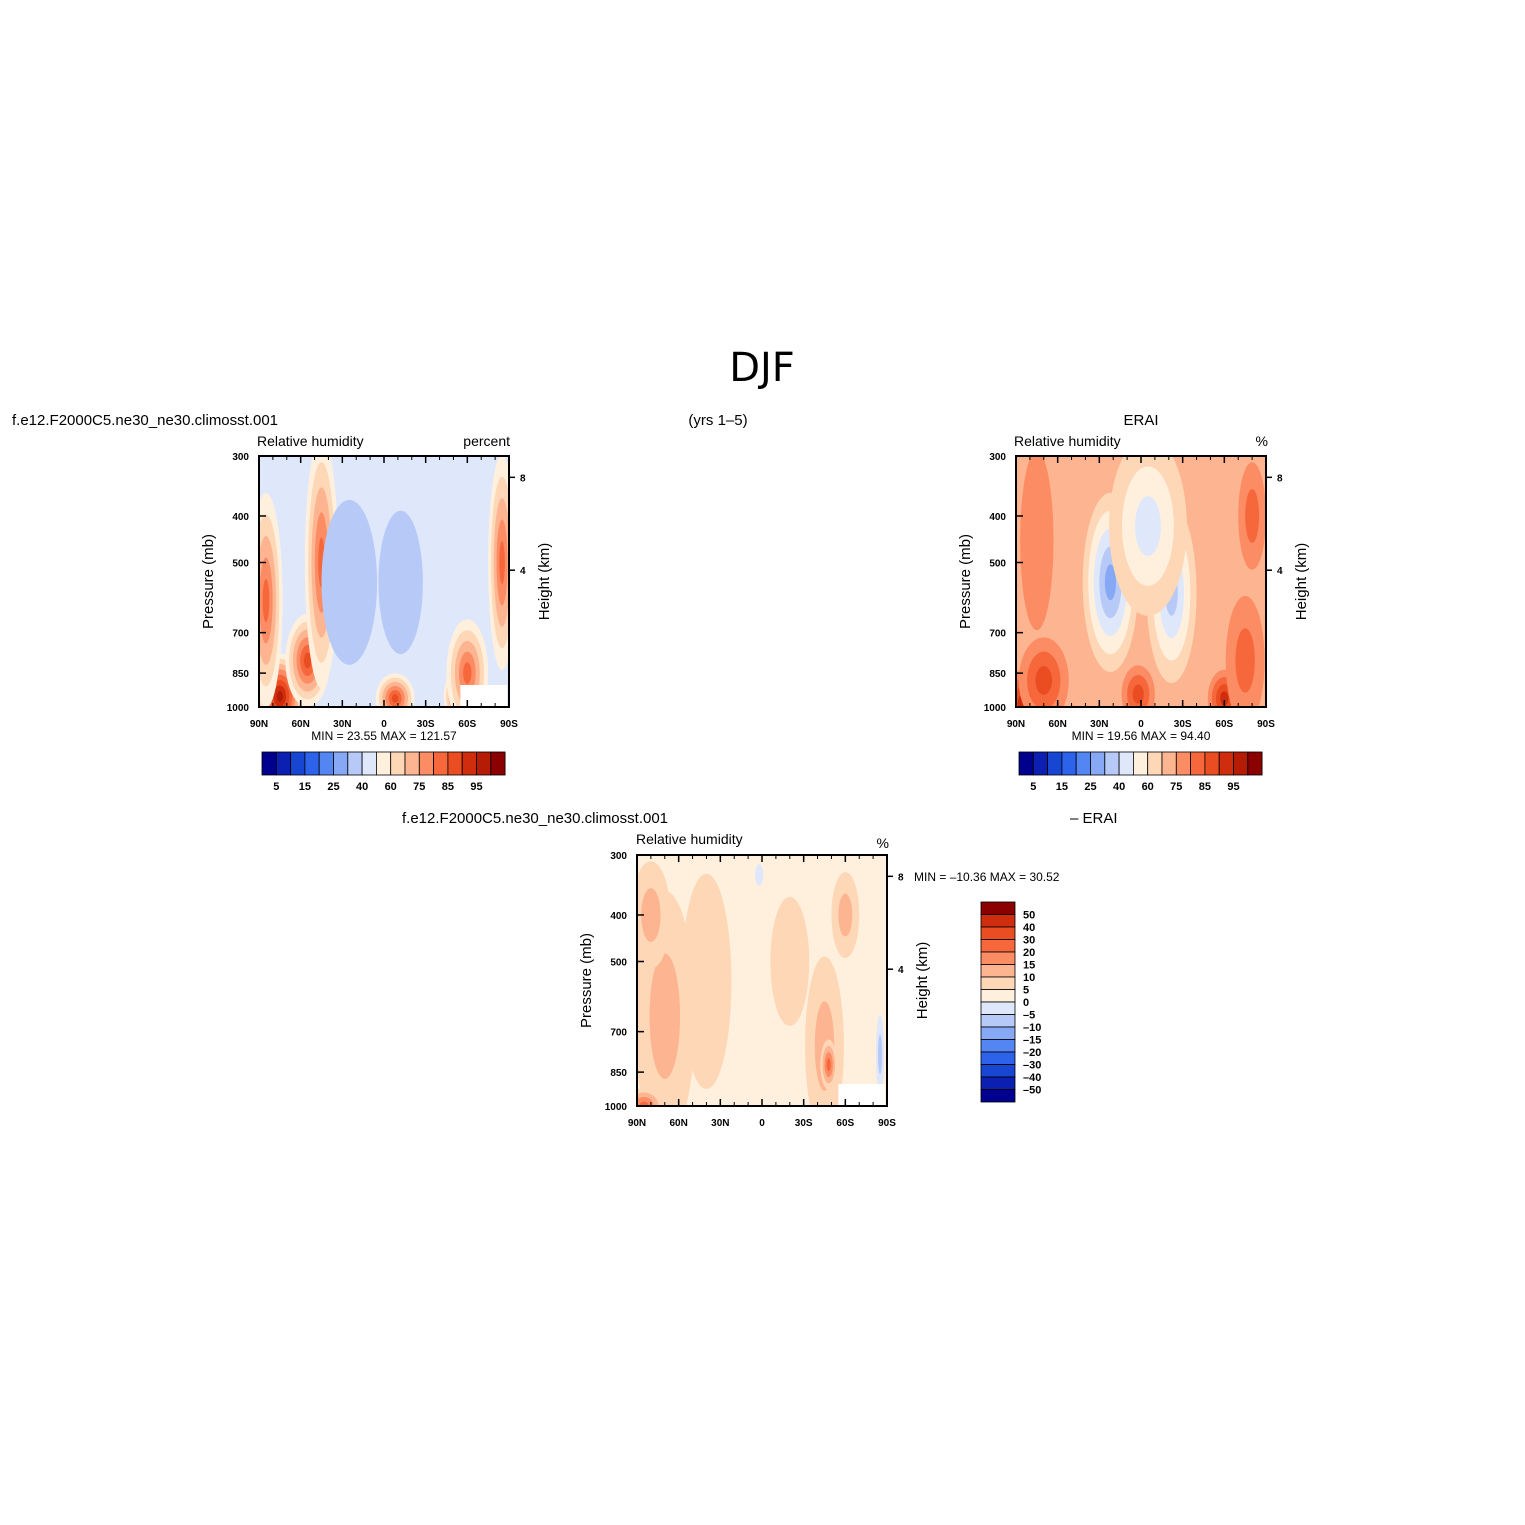 This screenshot has width=1525, height=1525. What do you see at coordinates (300, 724) in the screenshot?
I see `x-tick-label: 60N` at bounding box center [300, 724].